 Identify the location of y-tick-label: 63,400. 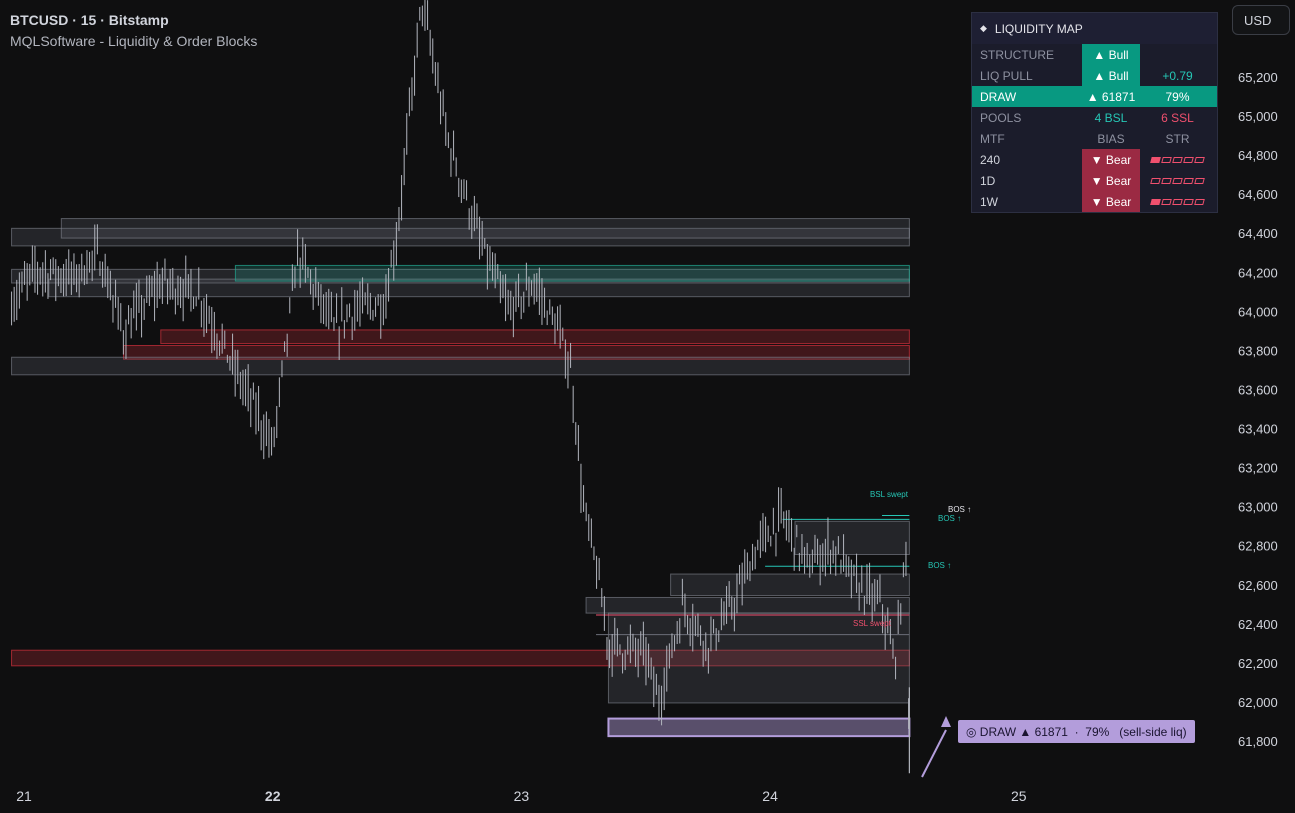
(1258, 429).